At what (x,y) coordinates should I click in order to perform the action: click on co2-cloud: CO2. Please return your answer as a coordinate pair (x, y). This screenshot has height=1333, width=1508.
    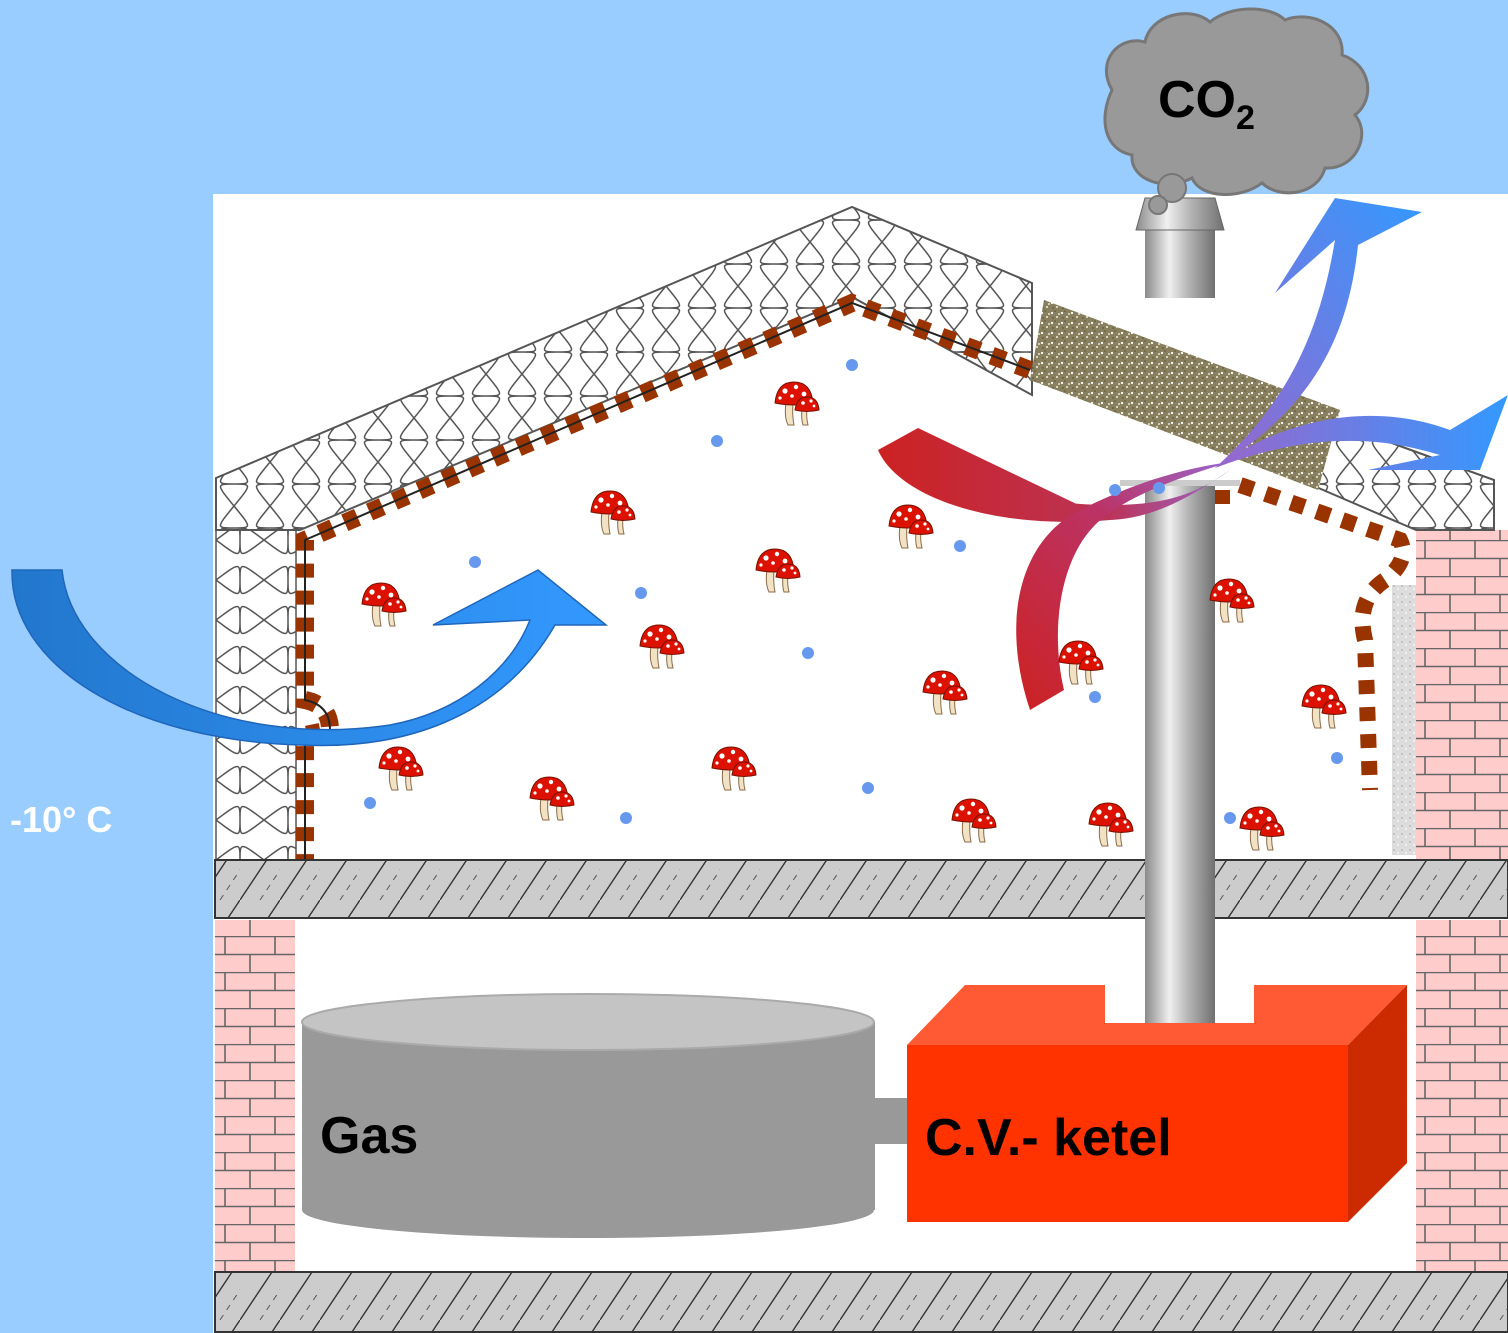
    Looking at the image, I should click on (1236, 111).